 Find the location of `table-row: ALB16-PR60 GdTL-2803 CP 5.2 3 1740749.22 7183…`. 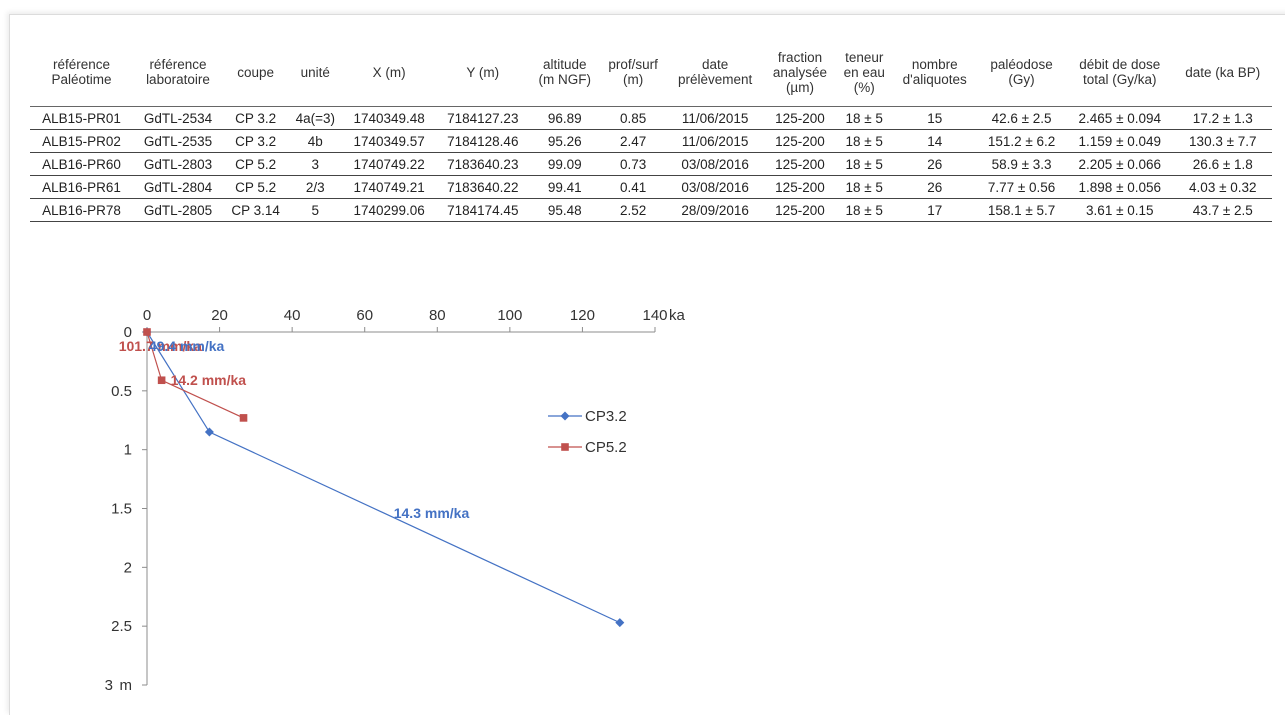

table-row: ALB16-PR60 GdTL-2803 CP 5.2 3 1740749.22 7183… is located at coordinates (651, 164).